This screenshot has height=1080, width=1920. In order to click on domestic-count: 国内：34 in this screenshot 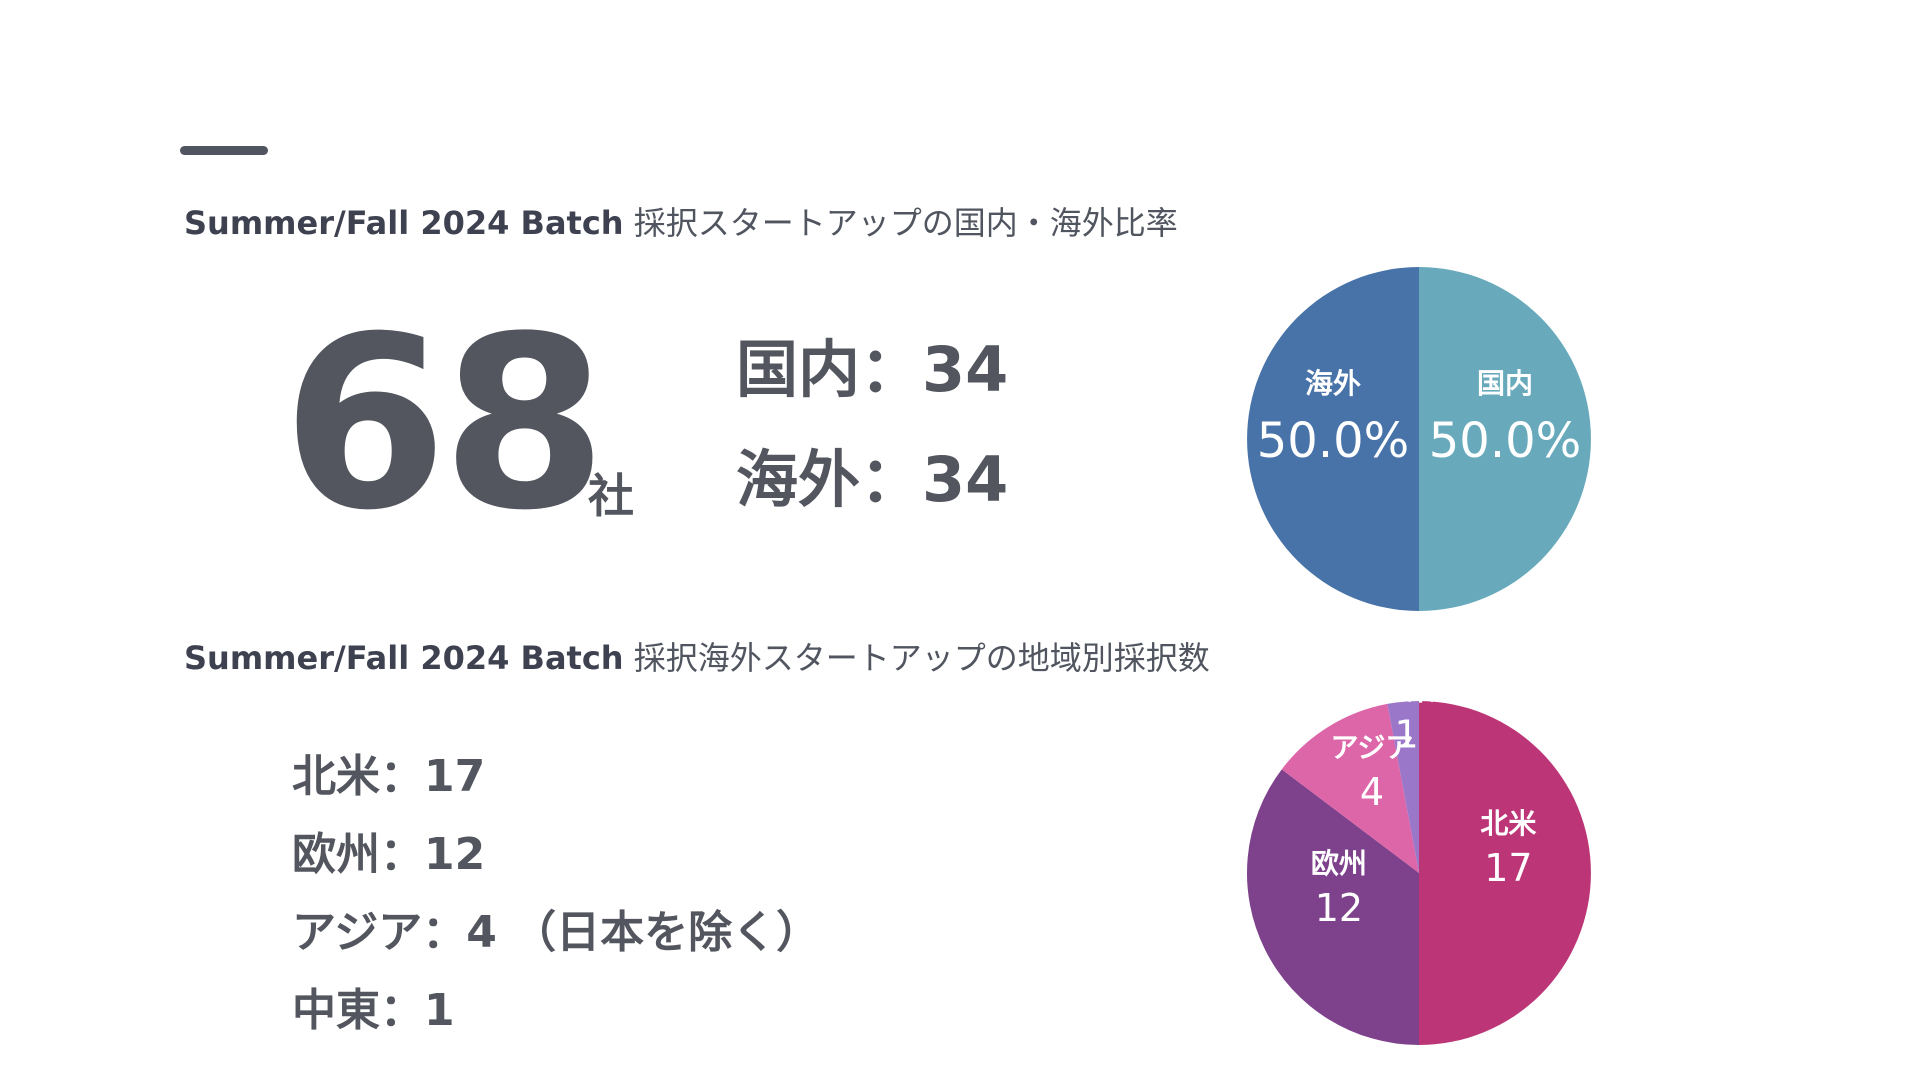, I will do `click(872, 369)`.